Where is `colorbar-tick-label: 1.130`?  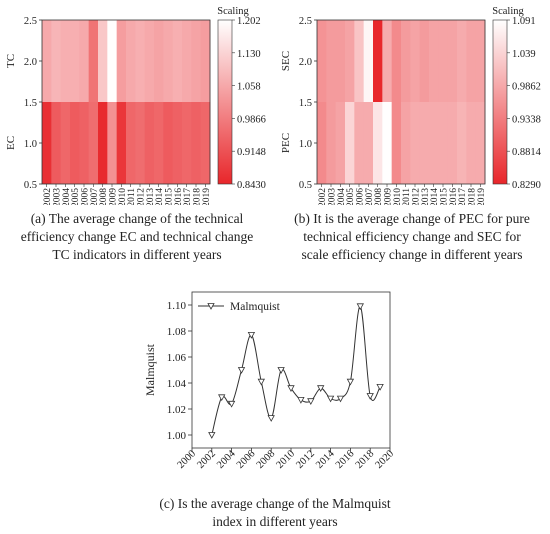 colorbar-tick-label: 1.130 is located at coordinates (249, 54).